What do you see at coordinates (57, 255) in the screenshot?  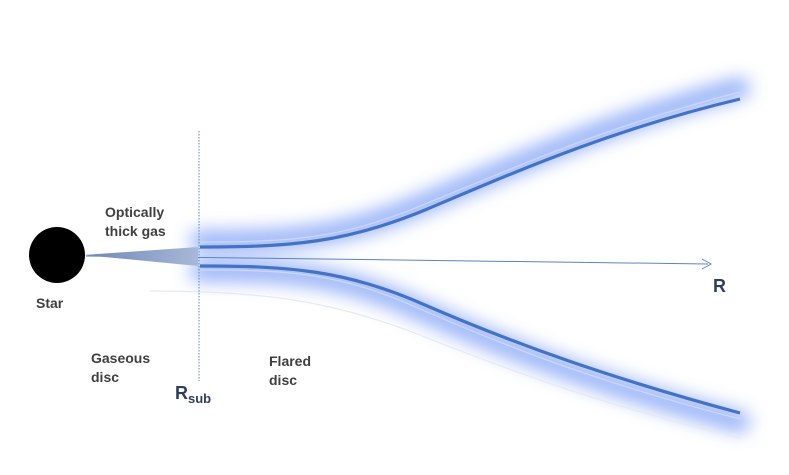 I see `star-circle` at bounding box center [57, 255].